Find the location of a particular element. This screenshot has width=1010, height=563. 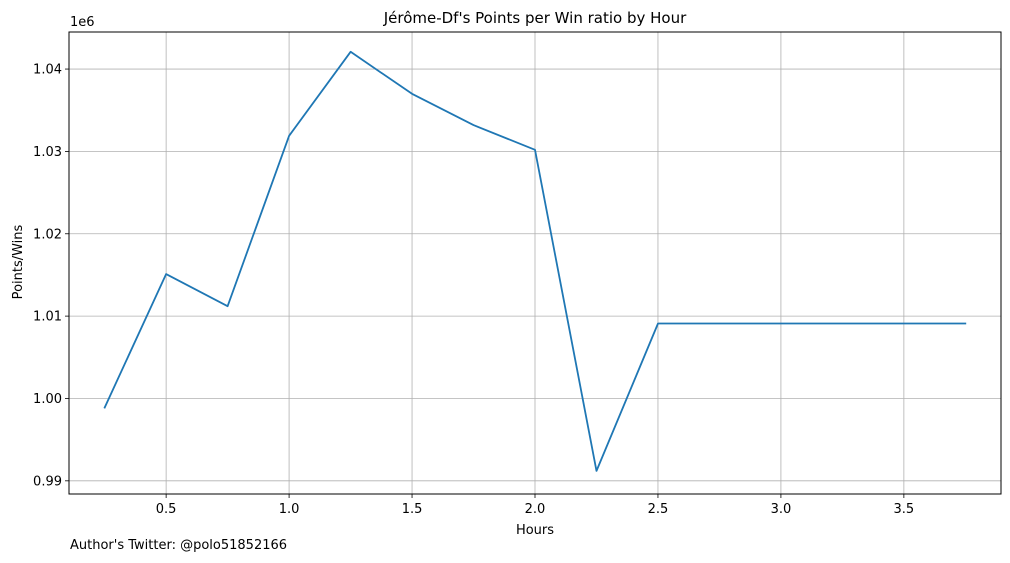

y-tick-label: 1.01 is located at coordinates (47, 317).